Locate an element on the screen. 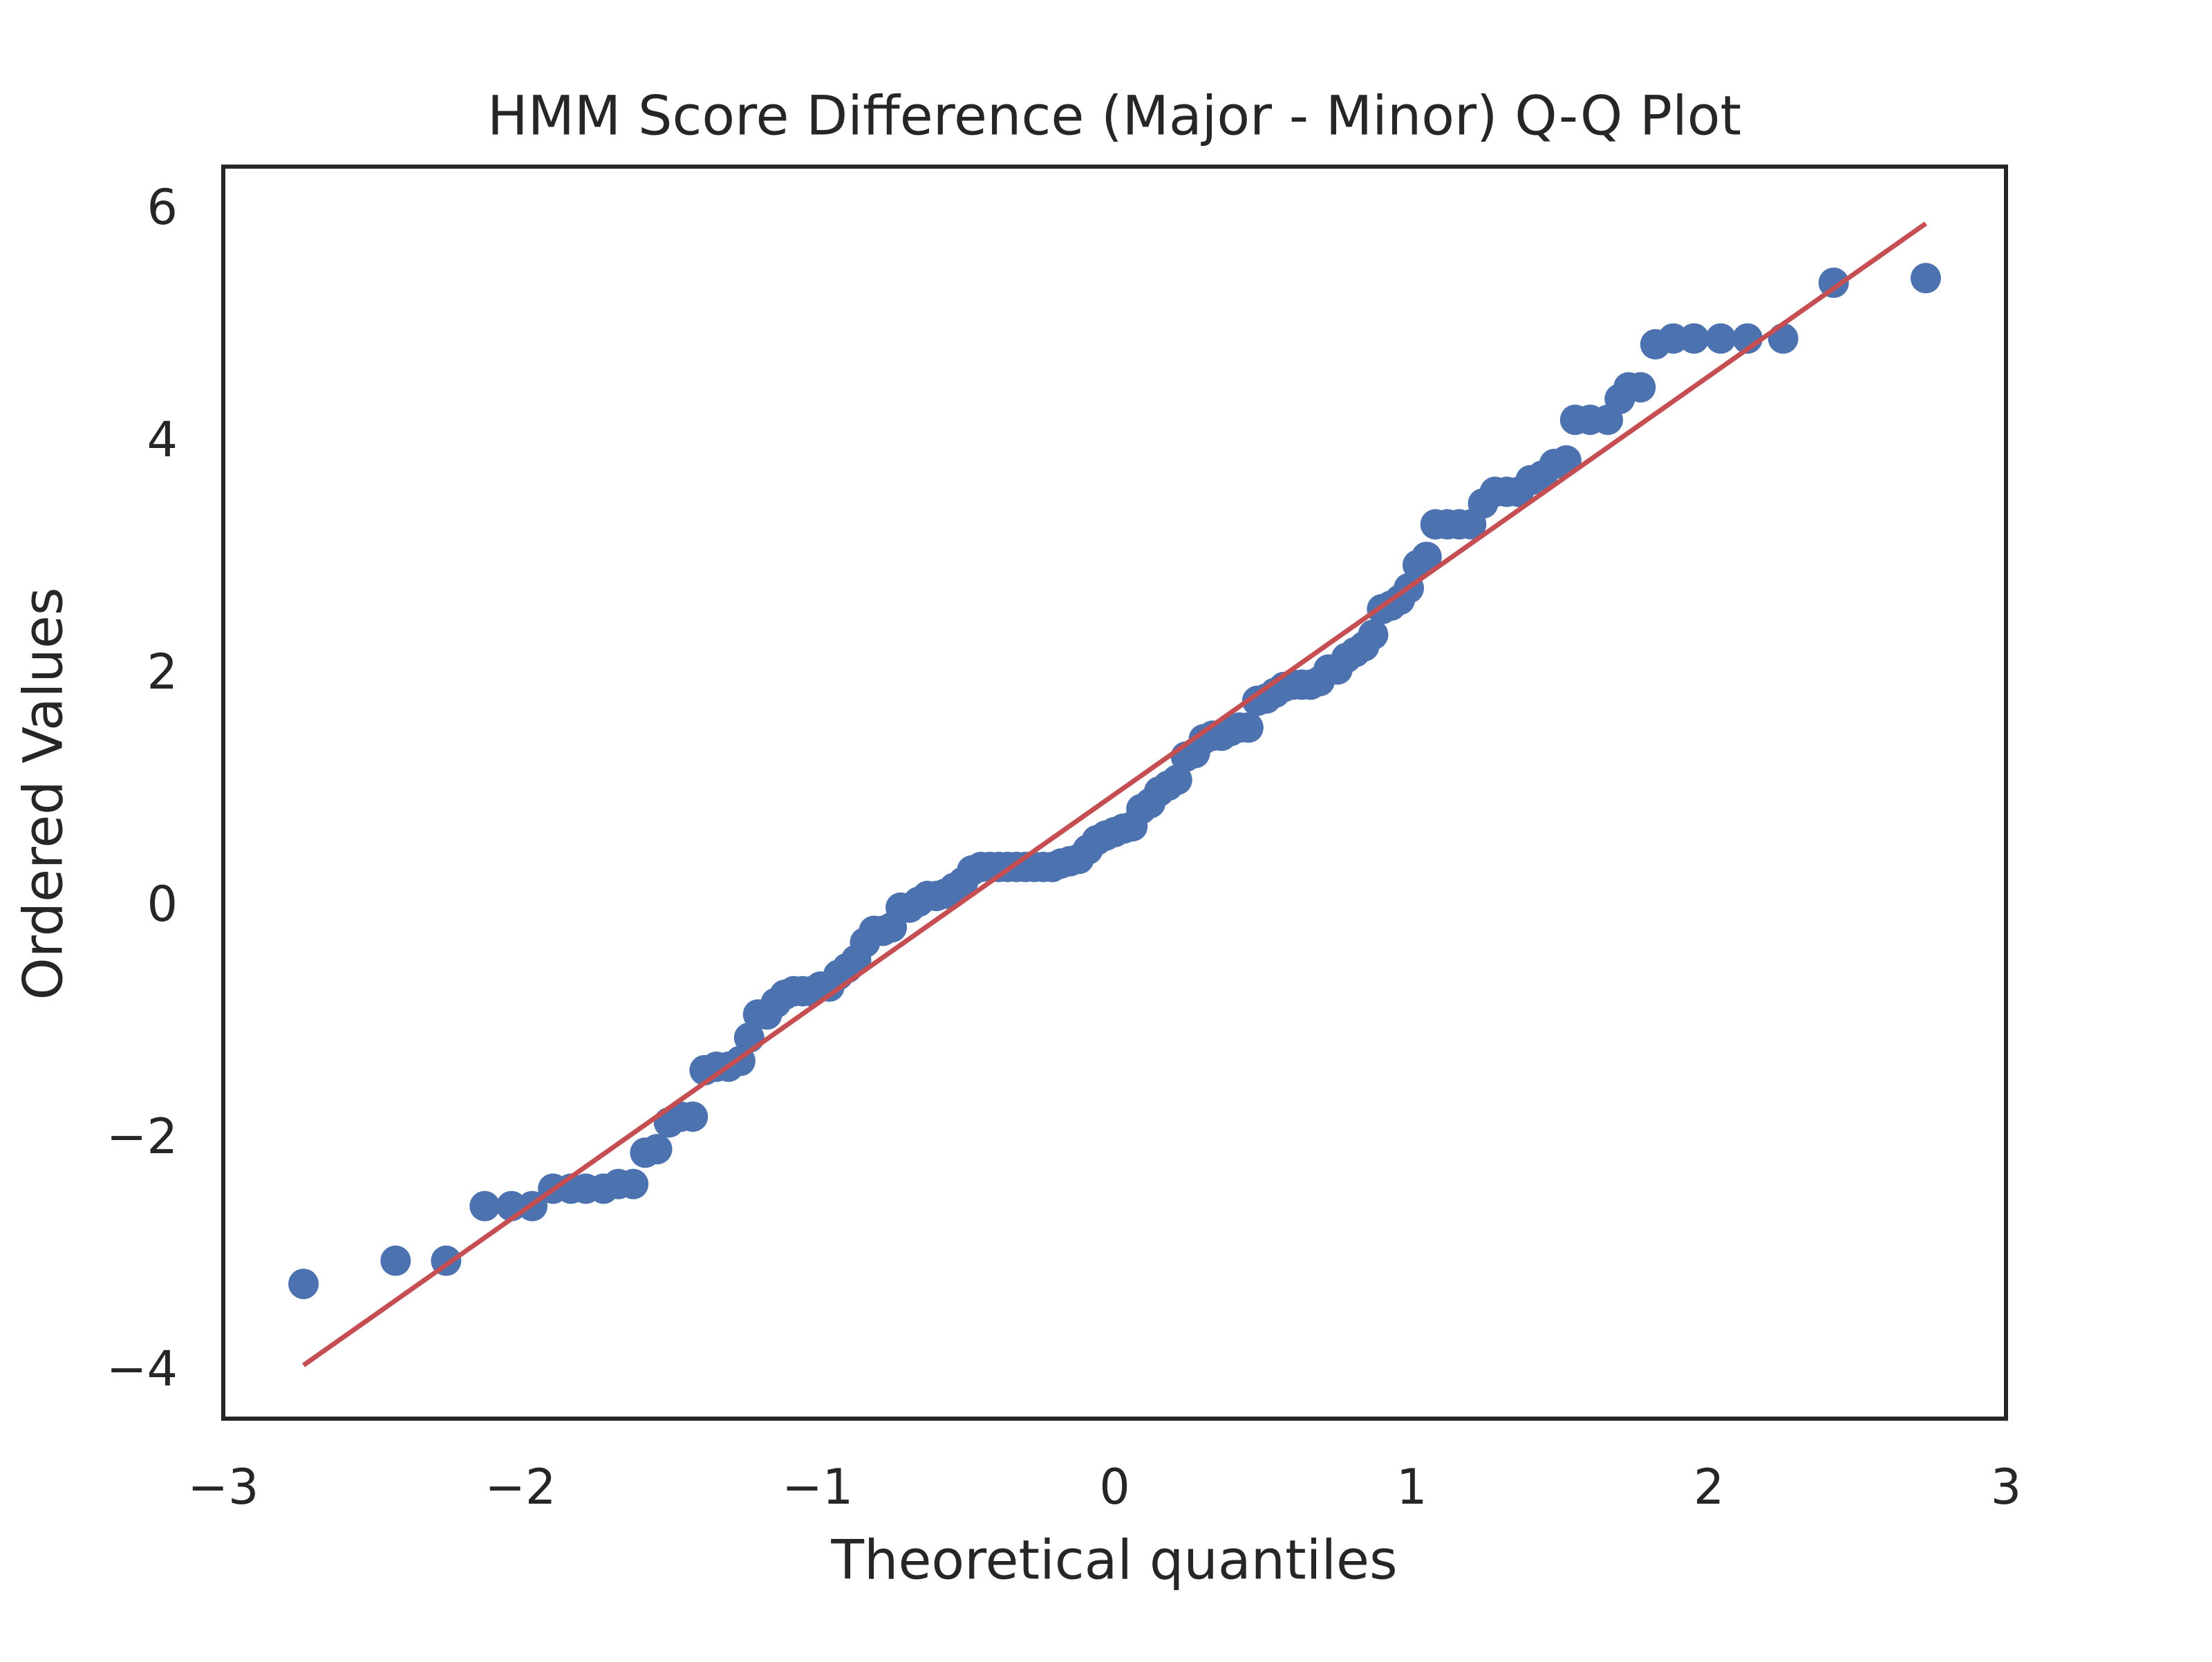 This screenshot has width=2212, height=1662. y-tick-label: 4 is located at coordinates (162, 440).